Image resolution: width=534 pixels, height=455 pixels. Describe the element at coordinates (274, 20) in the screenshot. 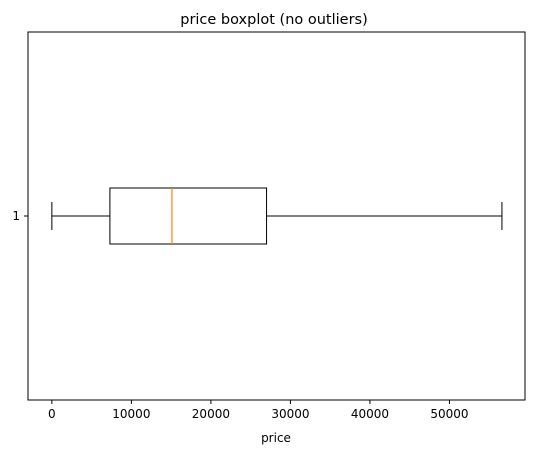

I see `chart-title: price boxplot (no outliers)` at that location.